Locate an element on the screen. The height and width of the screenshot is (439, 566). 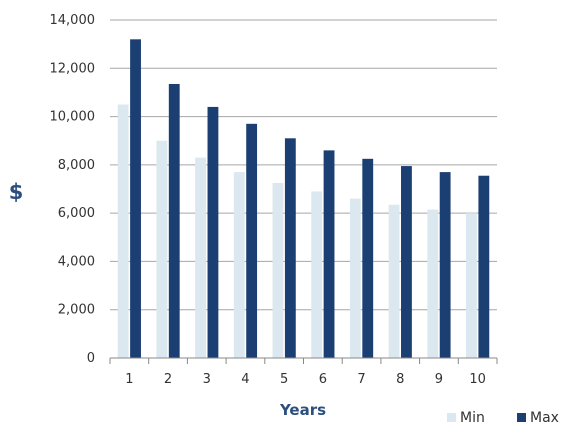
y-tick-label: 12,000 is located at coordinates (73, 68).